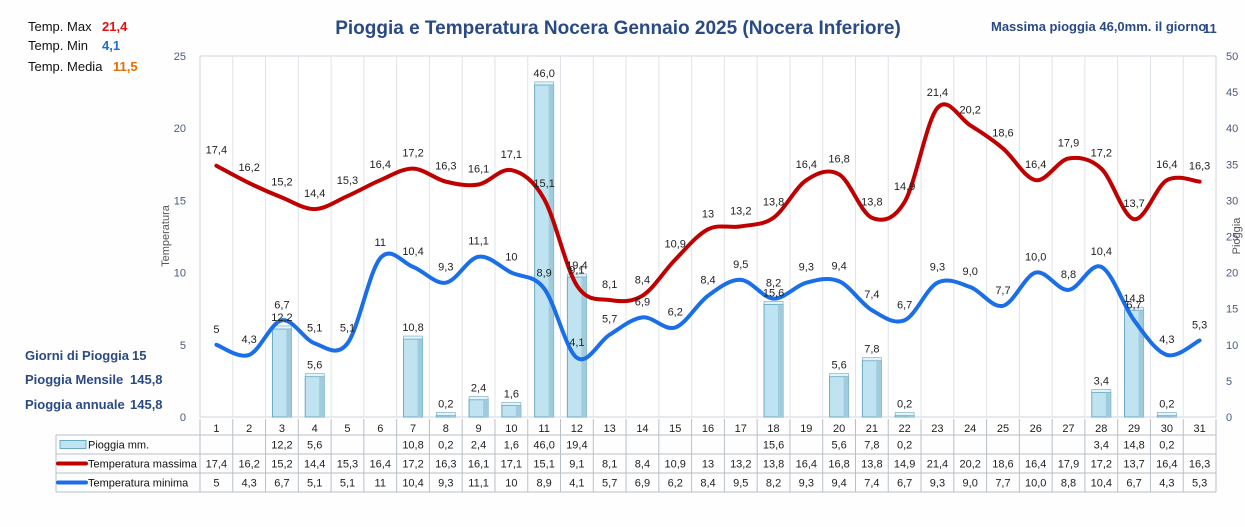 The image size is (1245, 527). What do you see at coordinates (138, 484) in the screenshot?
I see `legend-label: Temperatura minima` at bounding box center [138, 484].